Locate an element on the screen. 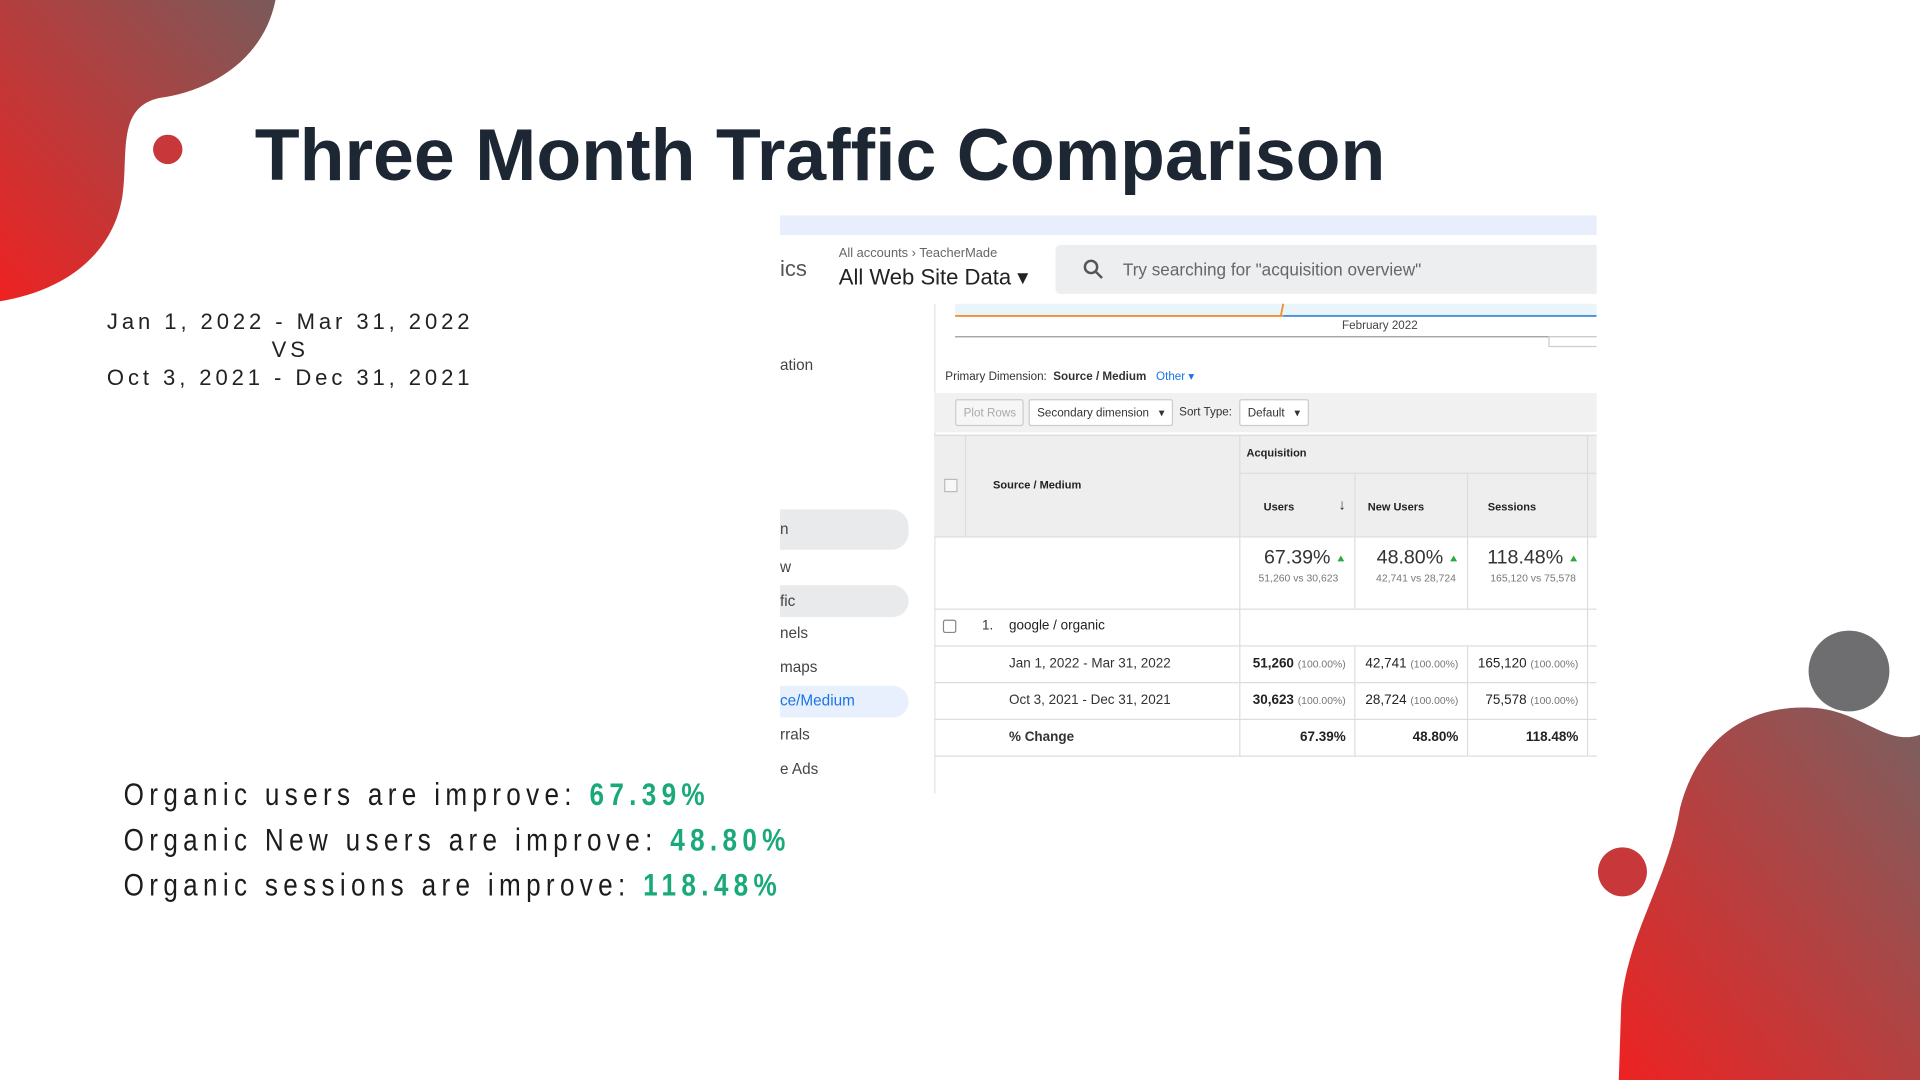 This screenshot has height=1080, width=1920. nav-item: w is located at coordinates (786, 567).